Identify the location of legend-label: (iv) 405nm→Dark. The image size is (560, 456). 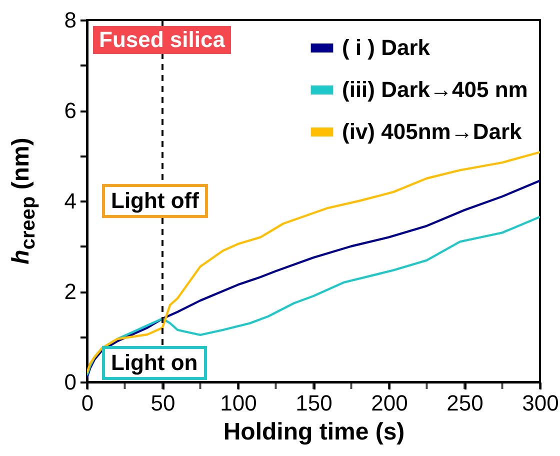
(432, 131).